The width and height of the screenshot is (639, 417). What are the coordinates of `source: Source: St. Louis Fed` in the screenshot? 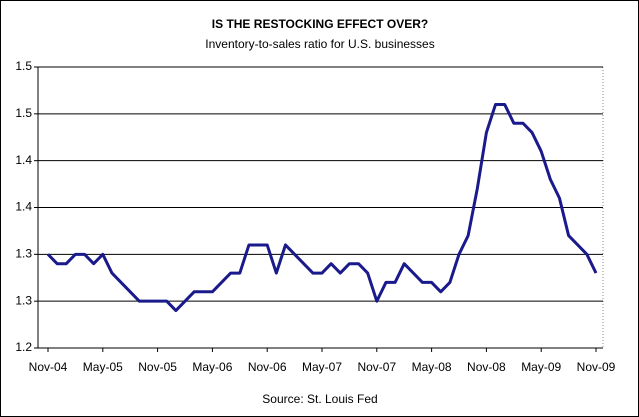 It's located at (319, 399).